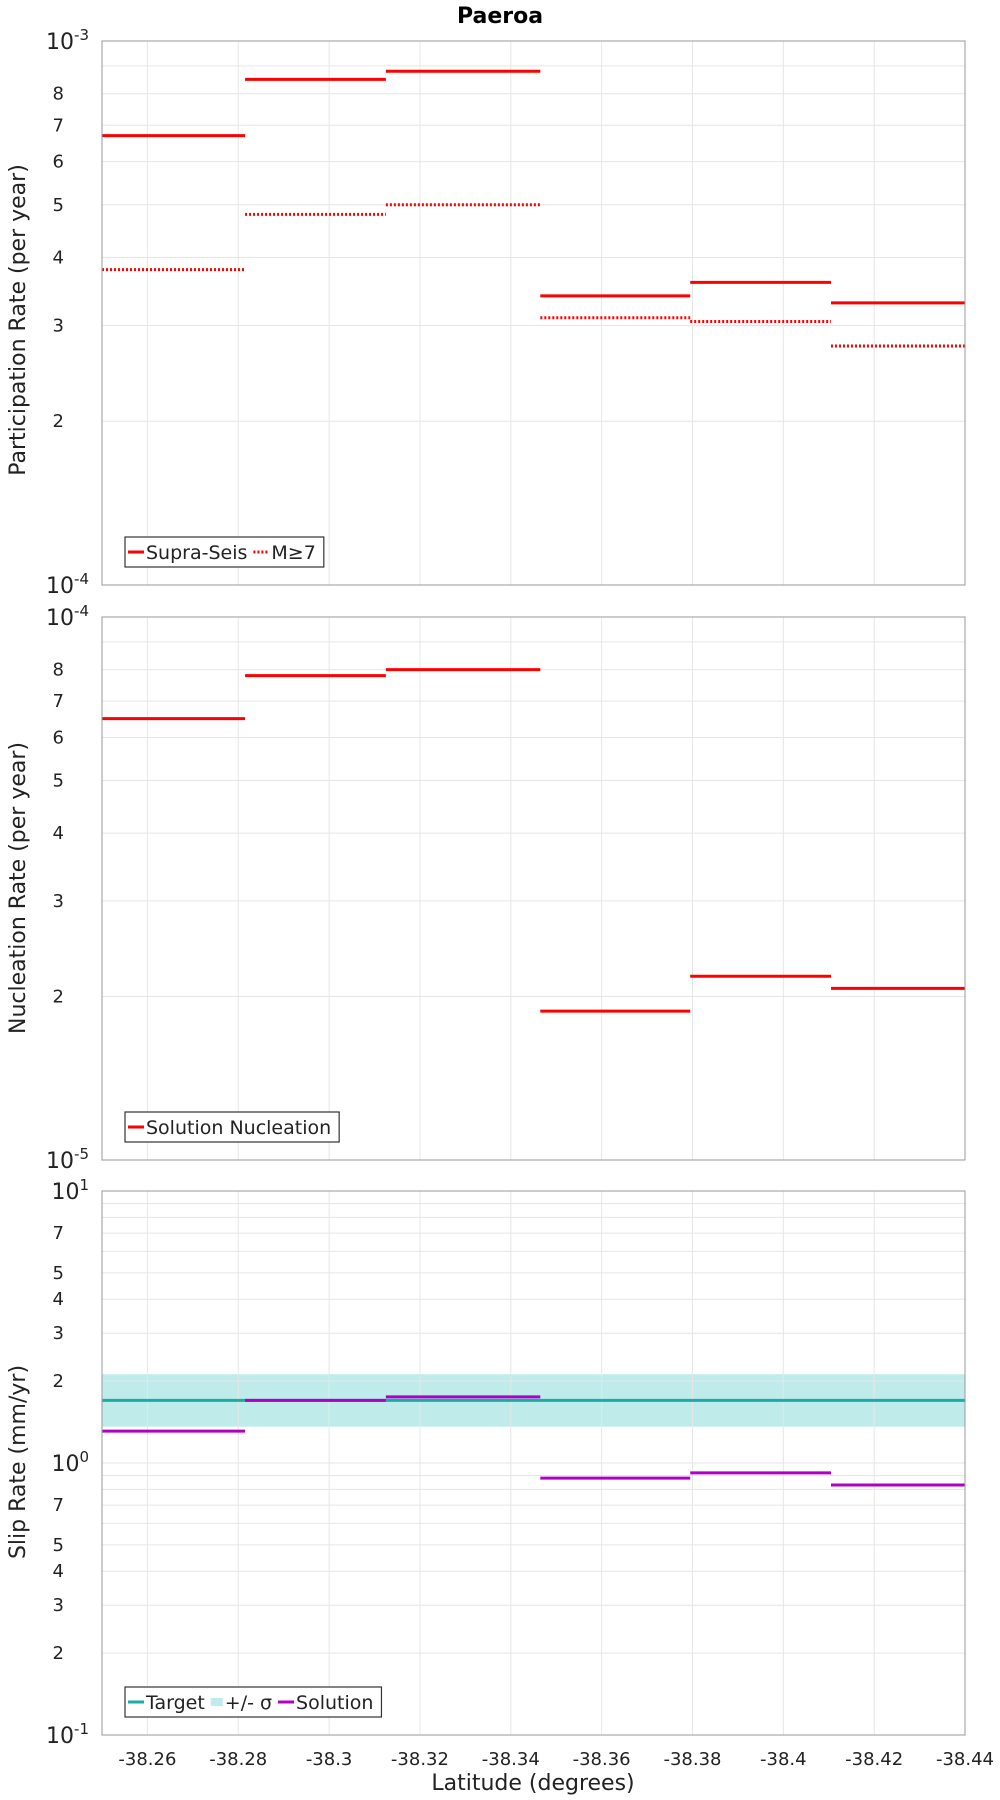 This screenshot has width=1000, height=1800. I want to click on y-major-tick-label: 10⁰, so click(70, 1462).